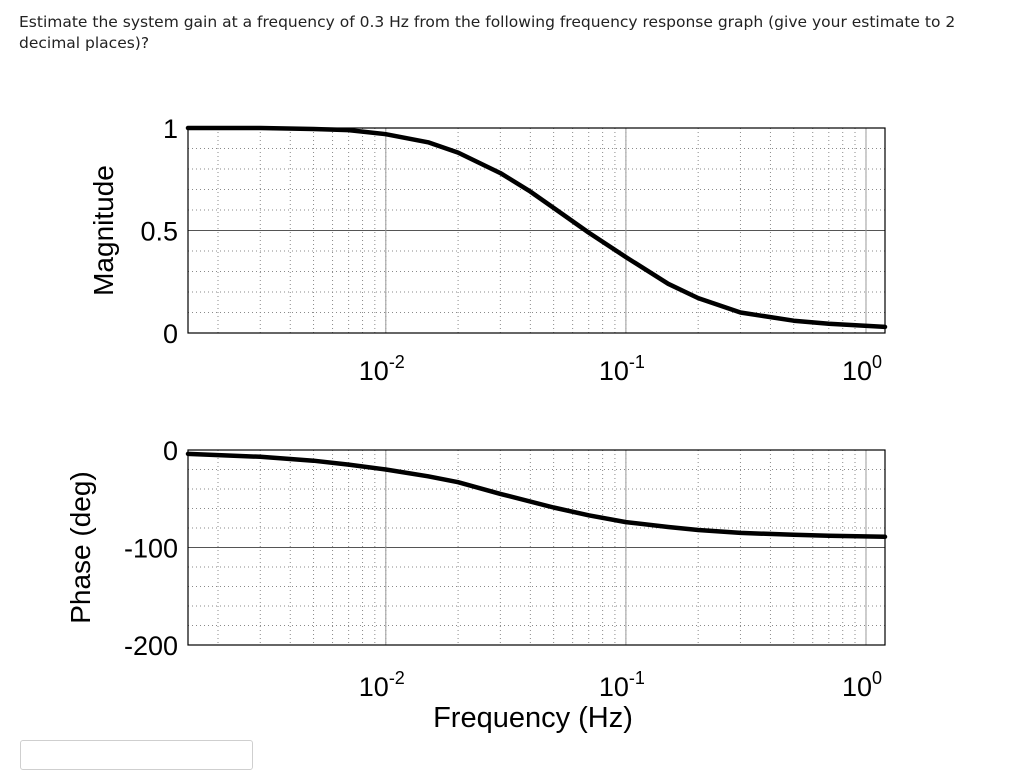 The width and height of the screenshot is (1024, 770). Describe the element at coordinates (151, 646) in the screenshot. I see `y-tick-label: -200` at that location.